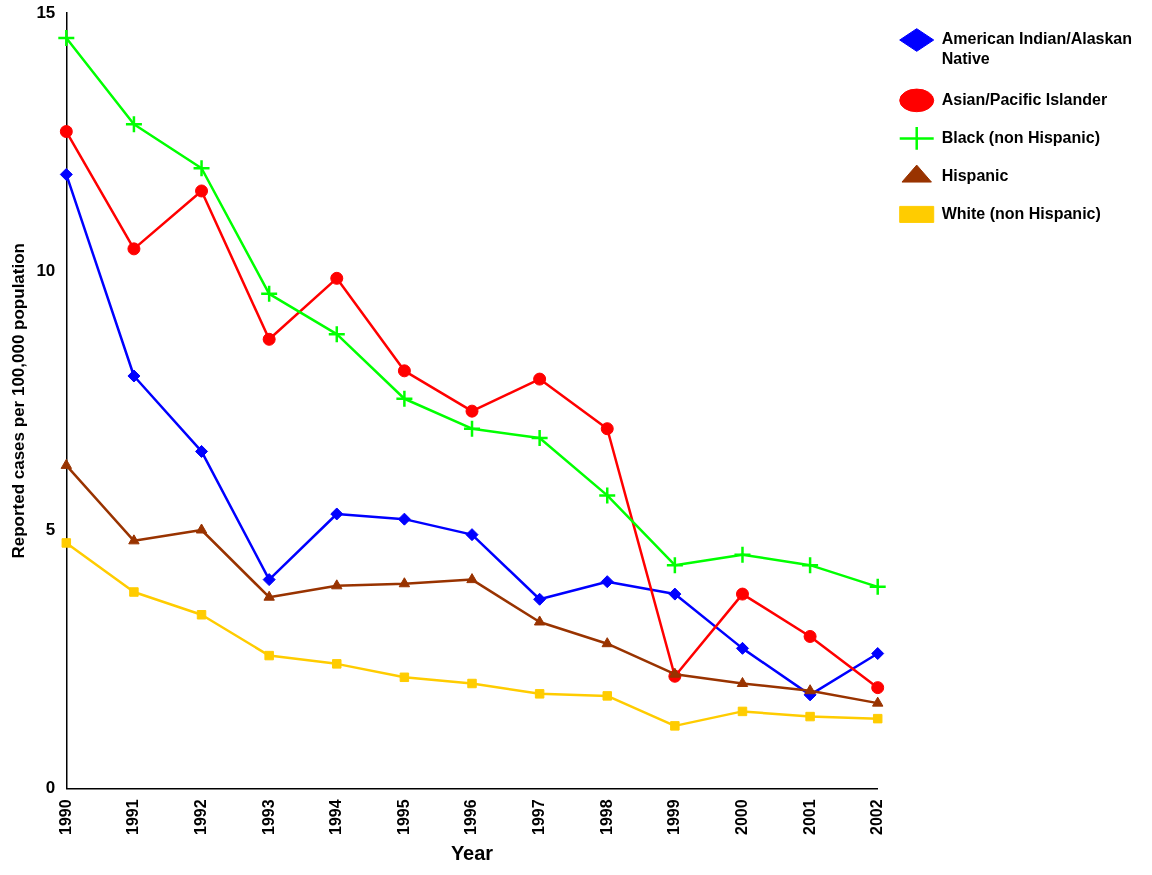  What do you see at coordinates (1037, 48) in the screenshot?
I see `legend-label: American Indian/Alaskan Native` at bounding box center [1037, 48].